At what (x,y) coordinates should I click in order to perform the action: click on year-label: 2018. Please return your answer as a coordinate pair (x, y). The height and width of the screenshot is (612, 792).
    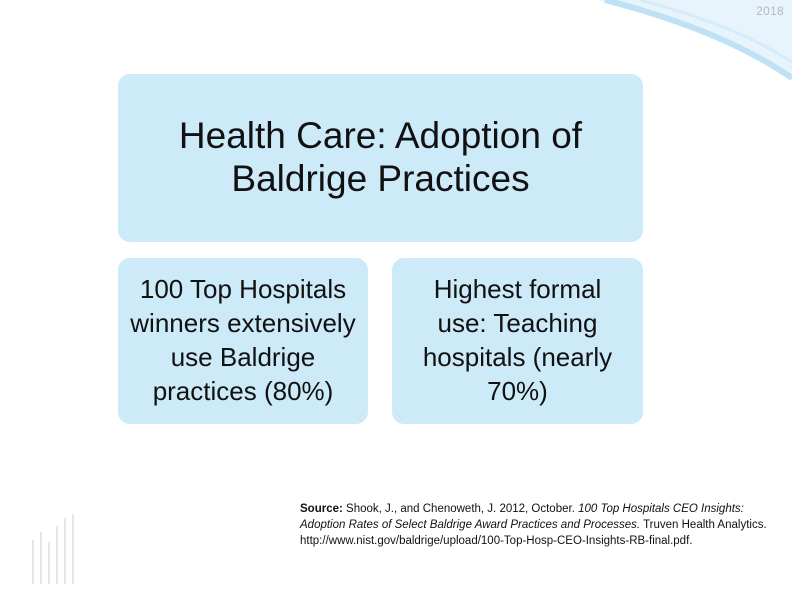
    Looking at the image, I should click on (770, 11).